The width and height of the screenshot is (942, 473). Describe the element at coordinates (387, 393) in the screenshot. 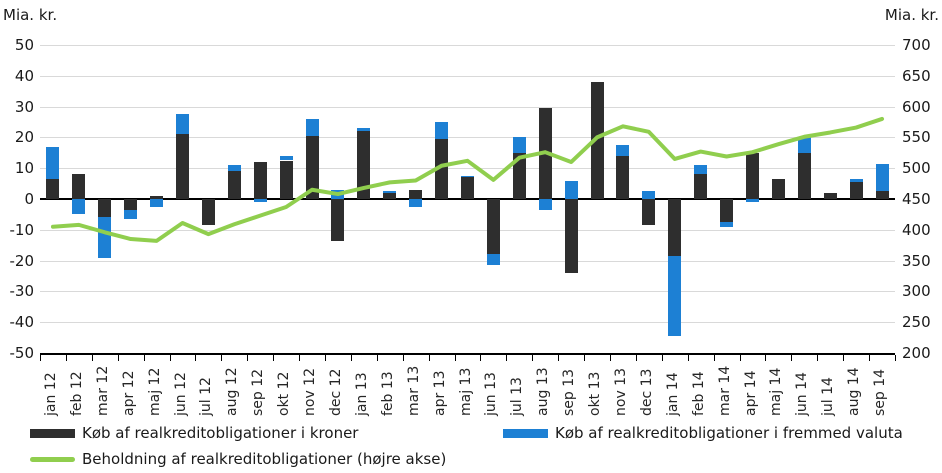

I see `x-axis-label: feb 13` at that location.